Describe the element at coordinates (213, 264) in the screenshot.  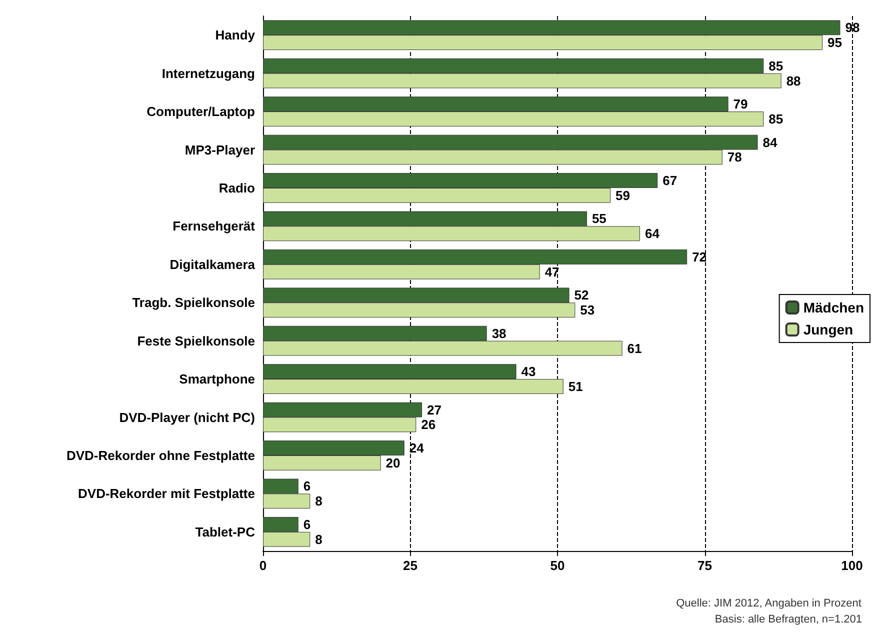
I see `y-tick-label: Digitalkamera` at that location.